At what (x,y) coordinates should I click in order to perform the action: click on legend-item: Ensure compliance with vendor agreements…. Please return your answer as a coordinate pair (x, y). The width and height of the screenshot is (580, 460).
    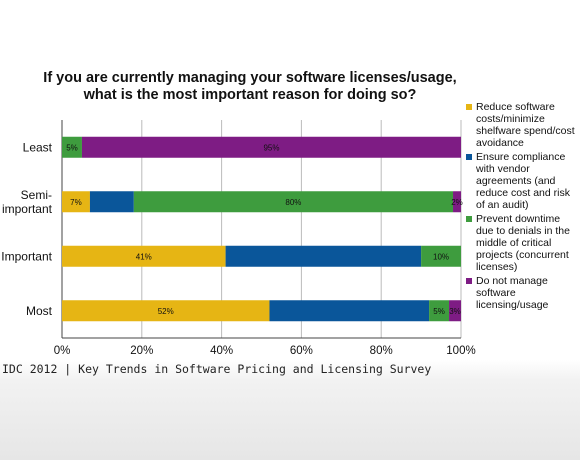
    Looking at the image, I should click on (523, 181).